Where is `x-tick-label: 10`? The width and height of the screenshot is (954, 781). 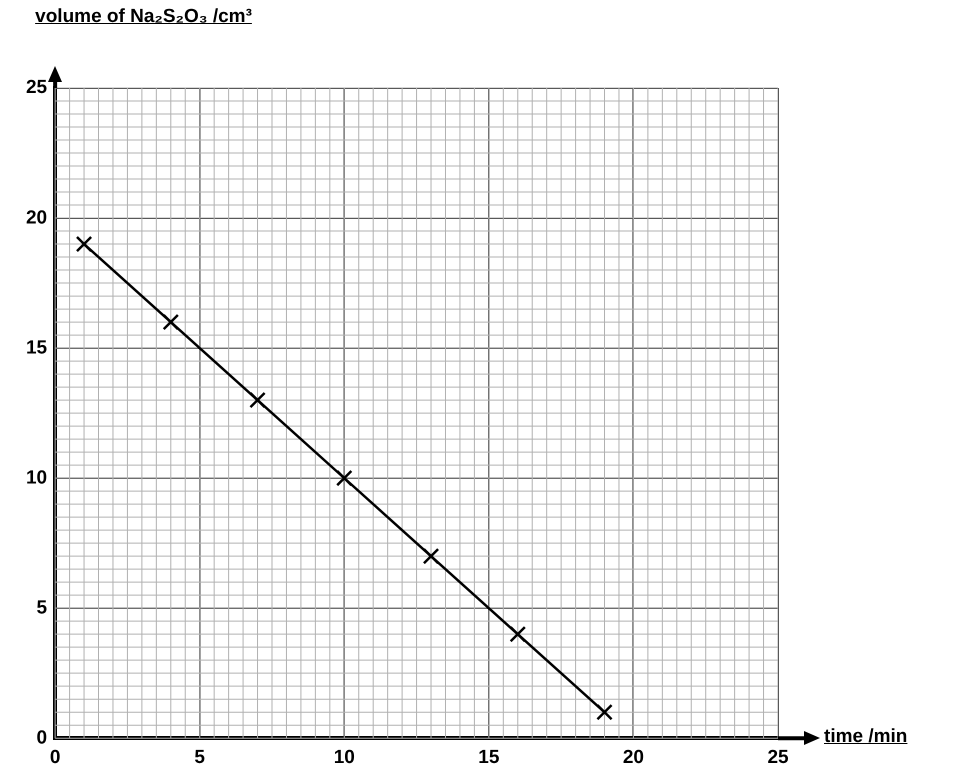
x-tick-label: 10 is located at coordinates (344, 757).